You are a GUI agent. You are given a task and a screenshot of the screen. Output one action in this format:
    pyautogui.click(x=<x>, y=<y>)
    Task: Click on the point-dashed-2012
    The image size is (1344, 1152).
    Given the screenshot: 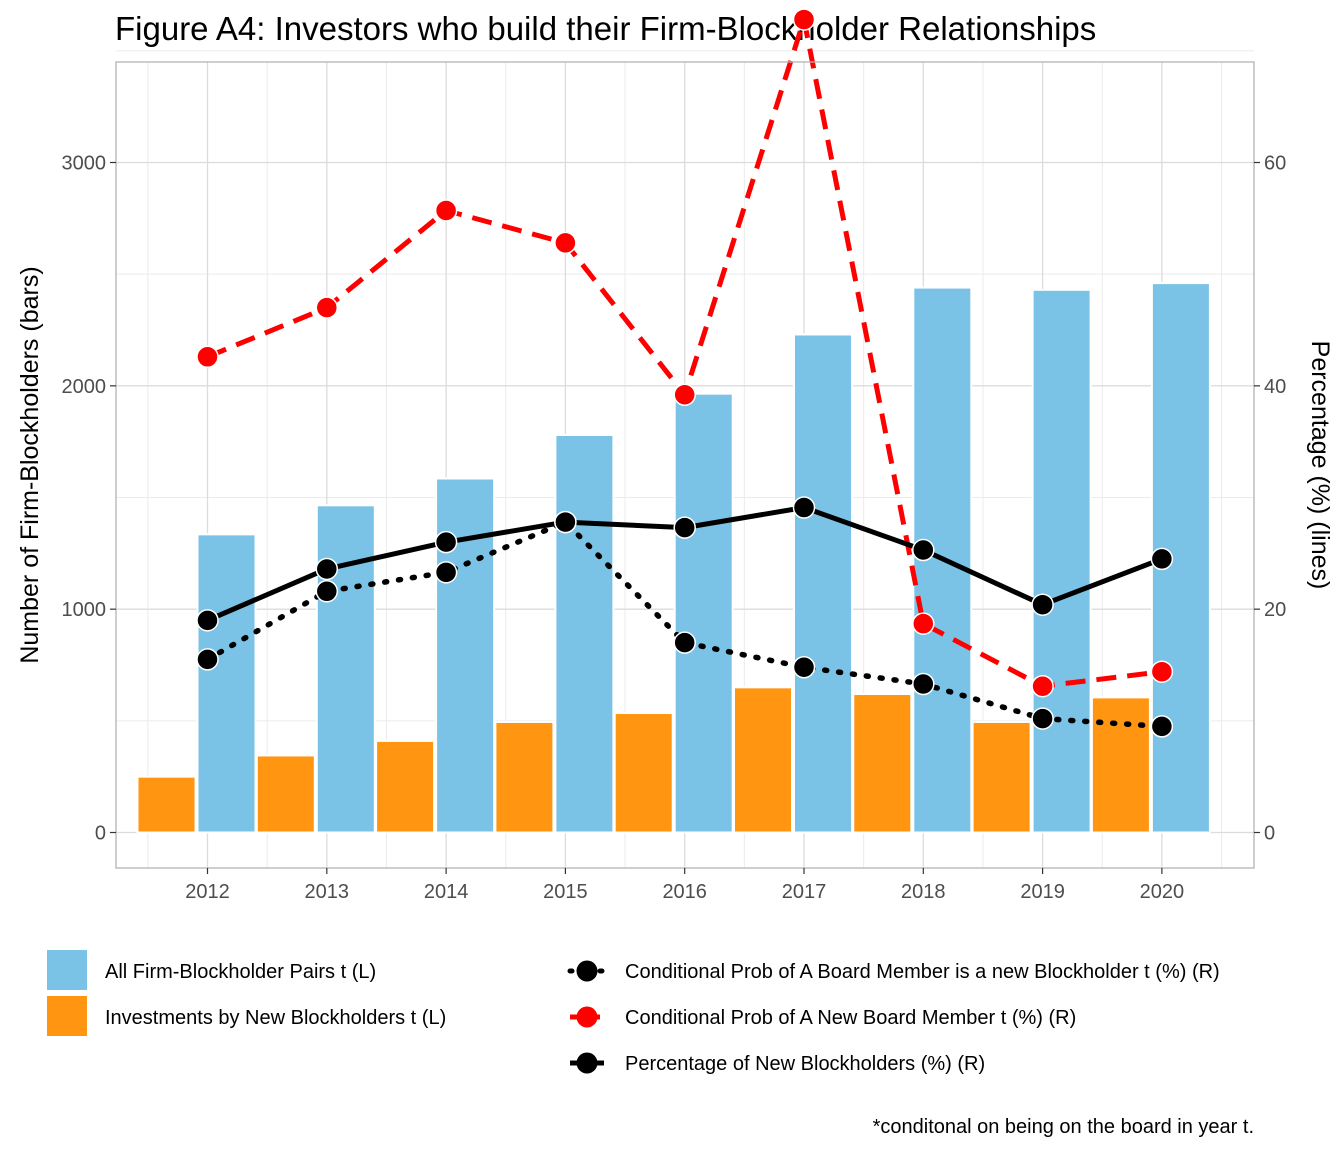 What is the action you would take?
    pyautogui.click(x=207, y=357)
    